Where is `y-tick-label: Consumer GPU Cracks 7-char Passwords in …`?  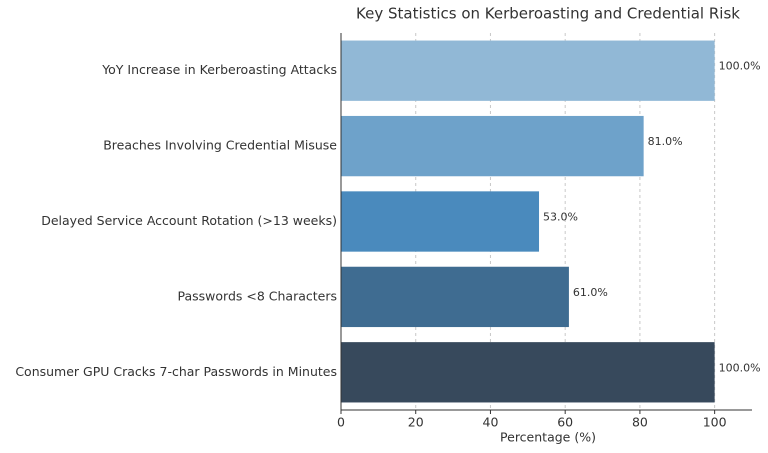 y-tick-label: Consumer GPU Cracks 7-char Passwords in … is located at coordinates (176, 371).